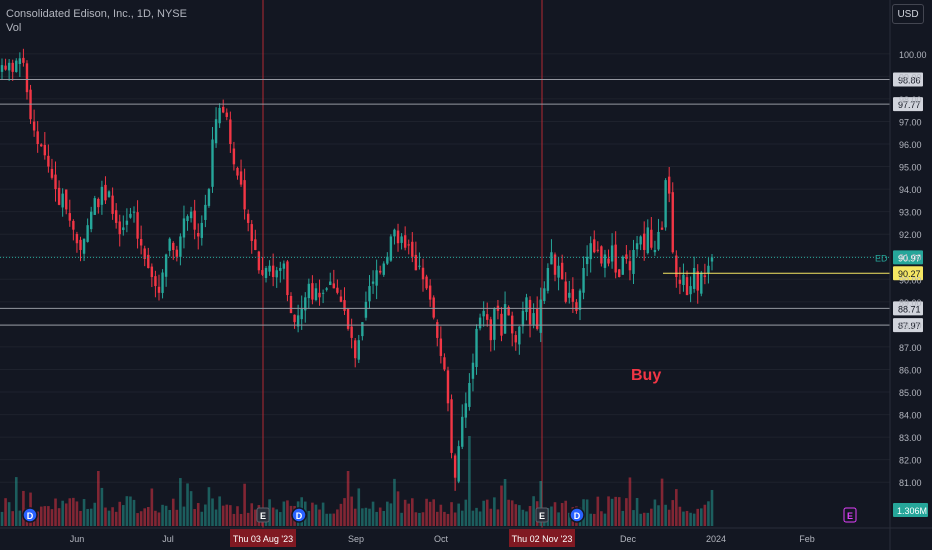 The image size is (932, 550). What do you see at coordinates (357, 481) in the screenshot?
I see `volume-bars` at bounding box center [357, 481].